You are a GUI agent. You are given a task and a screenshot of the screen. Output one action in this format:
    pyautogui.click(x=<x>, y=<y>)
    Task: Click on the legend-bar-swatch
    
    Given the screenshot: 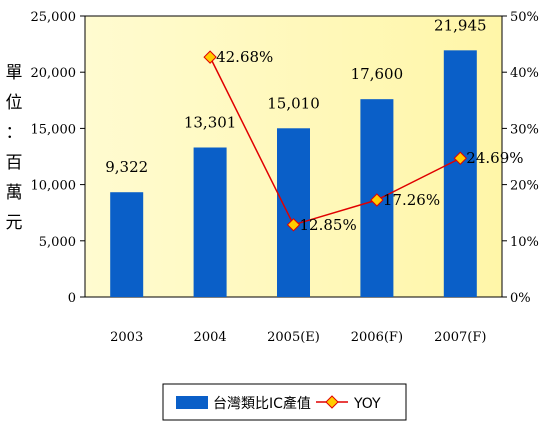 What is the action you would take?
    pyautogui.click(x=192, y=402)
    